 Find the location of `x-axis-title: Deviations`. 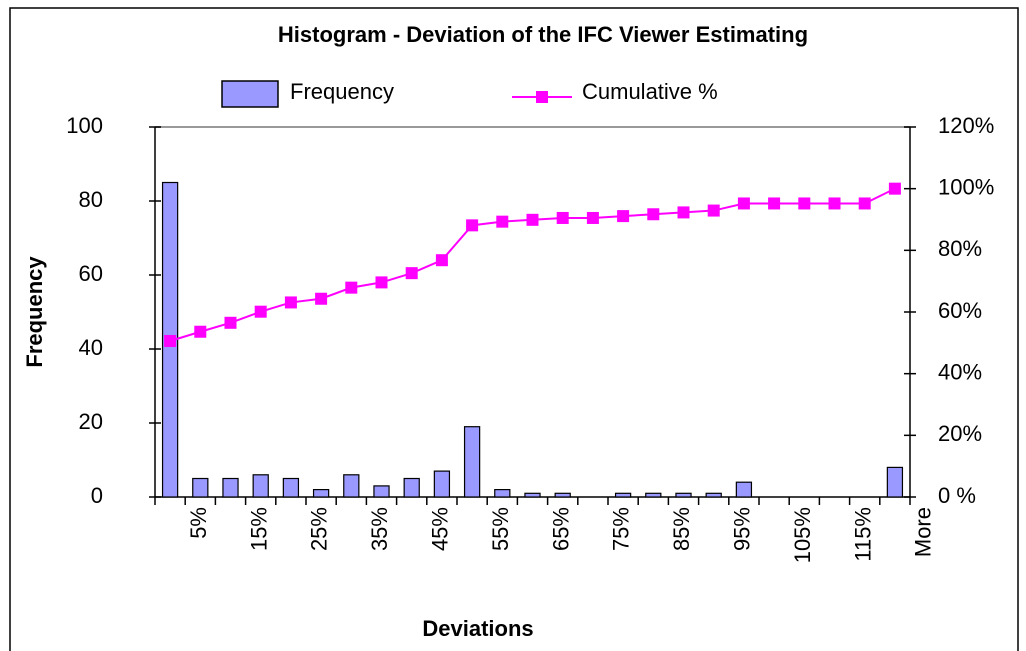

x-axis-title: Deviations is located at coordinates (477, 628).